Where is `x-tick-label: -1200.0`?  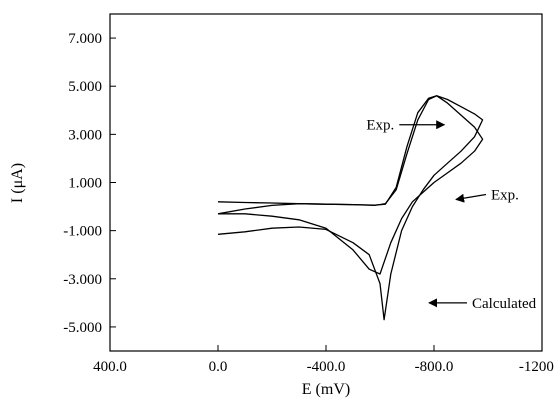 x-tick-label: -1200.0 is located at coordinates (536, 367).